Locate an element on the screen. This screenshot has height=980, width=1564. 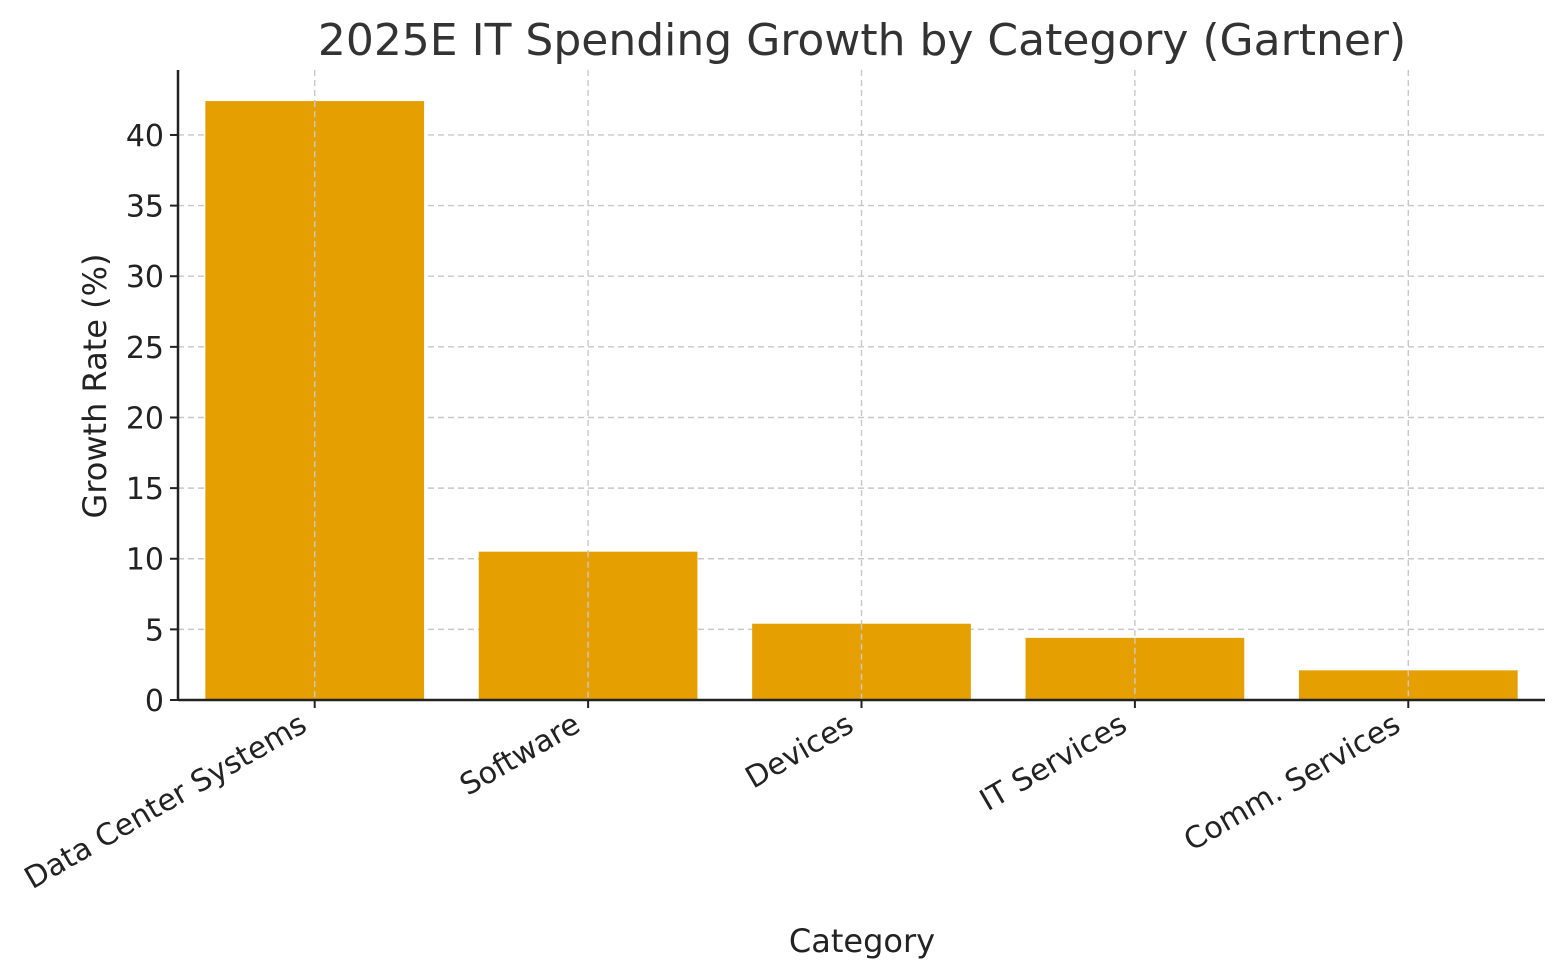
bar is located at coordinates (315, 400).